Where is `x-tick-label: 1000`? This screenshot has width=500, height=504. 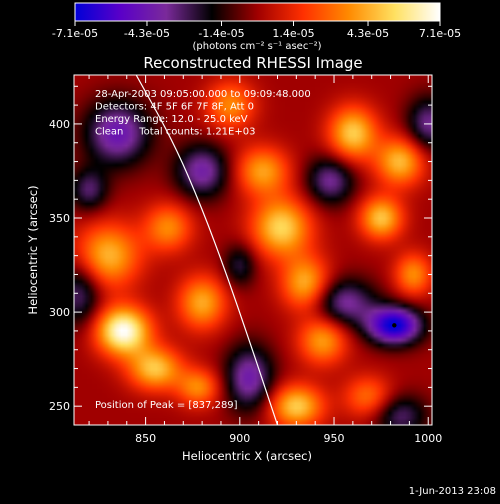
x-tick-label: 1000 is located at coordinates (428, 438).